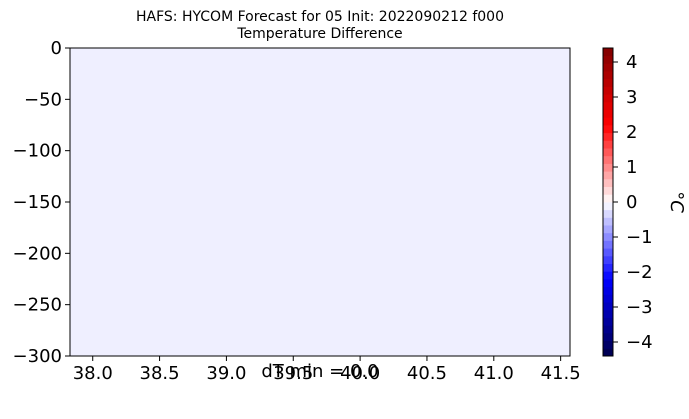 This screenshot has width=689, height=419. What do you see at coordinates (319, 371) in the screenshot?
I see `x-axis-label: dT min = 0.0` at bounding box center [319, 371].